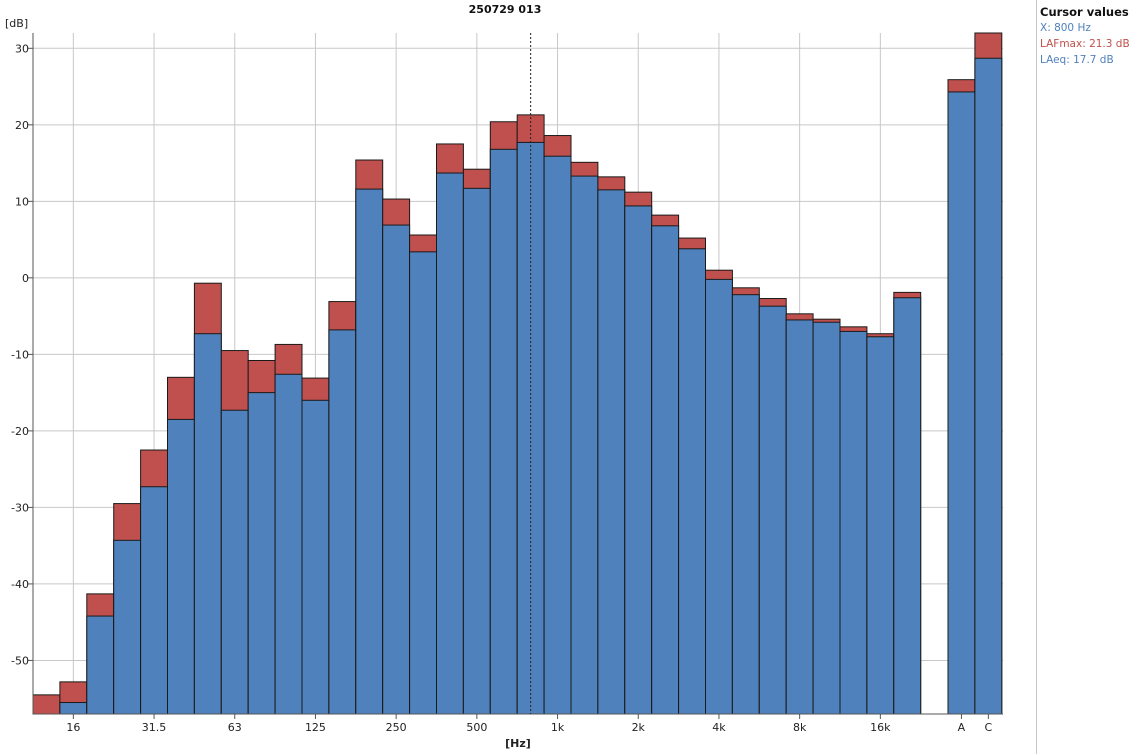  I want to click on bar-laeq-16k, so click(880, 525).